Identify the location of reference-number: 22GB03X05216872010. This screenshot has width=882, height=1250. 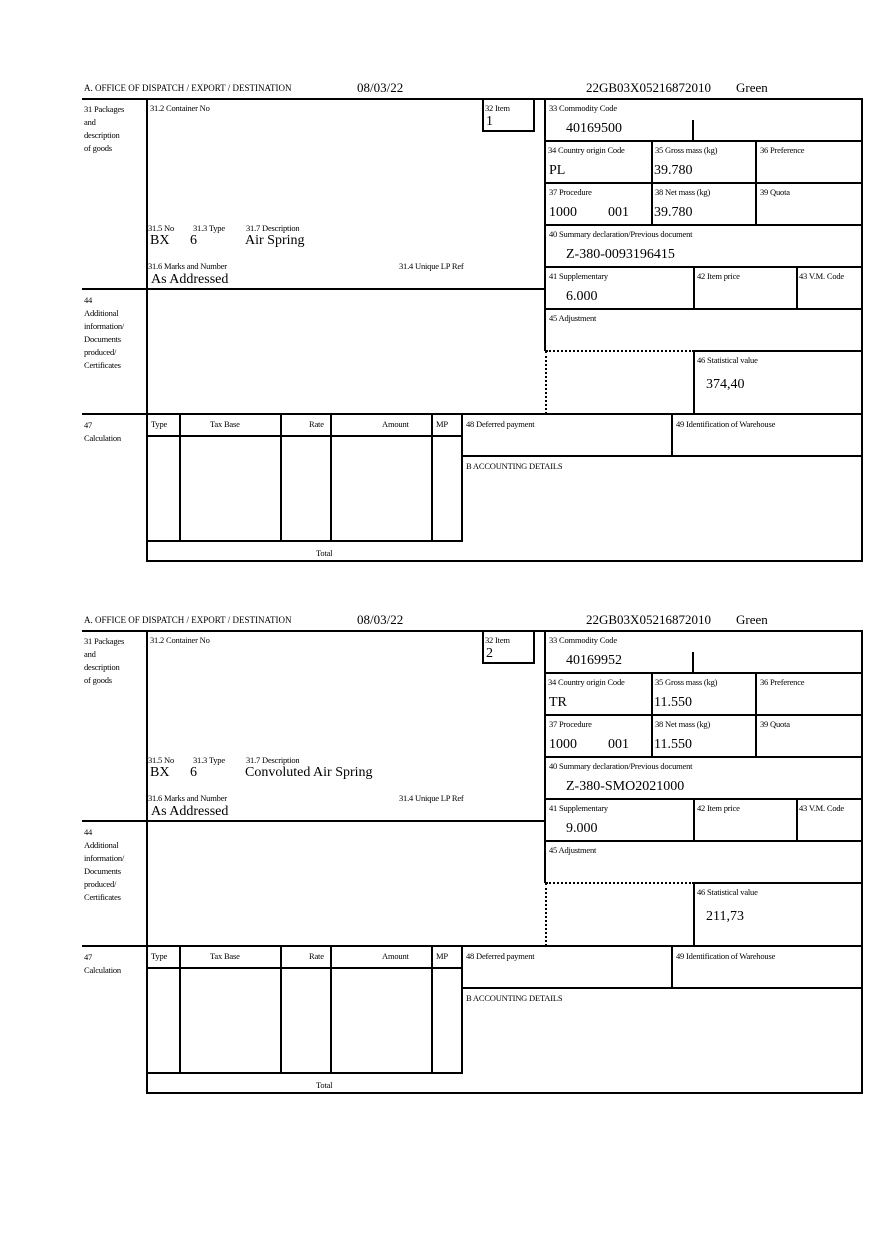
(648, 619).